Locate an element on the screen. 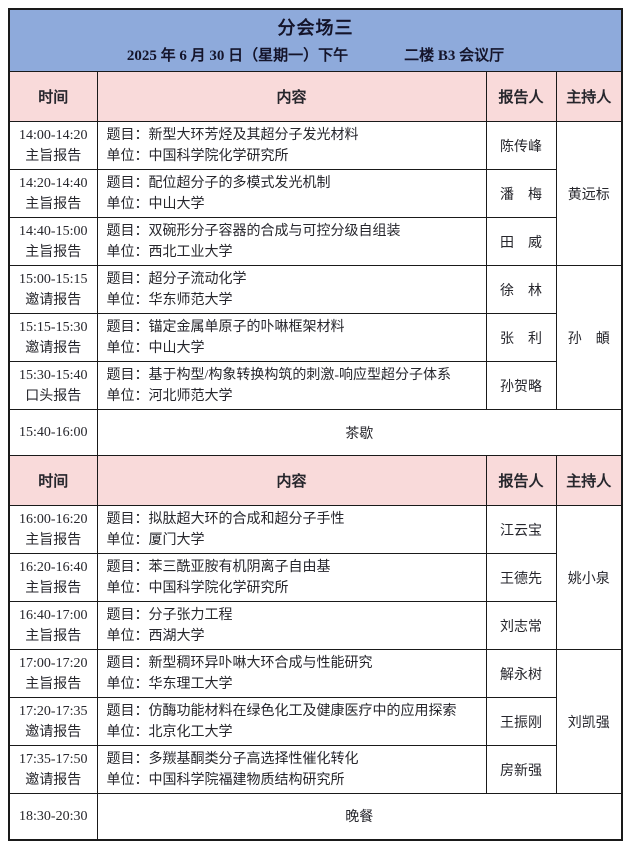 The width and height of the screenshot is (629, 841). time-range: 17:20-17:35 is located at coordinates (53, 711).